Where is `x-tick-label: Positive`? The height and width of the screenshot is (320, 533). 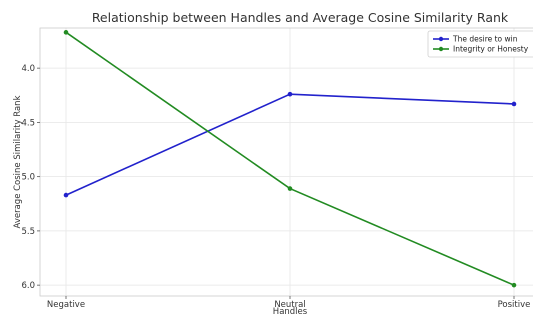
x-tick-label: Positive is located at coordinates (514, 305).